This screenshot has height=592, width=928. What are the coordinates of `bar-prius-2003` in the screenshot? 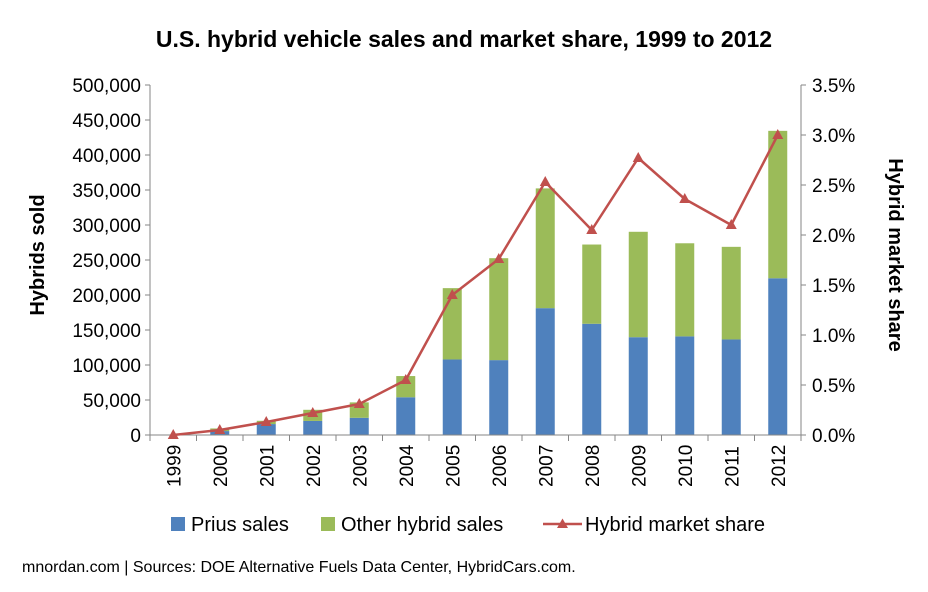 It's located at (359, 426).